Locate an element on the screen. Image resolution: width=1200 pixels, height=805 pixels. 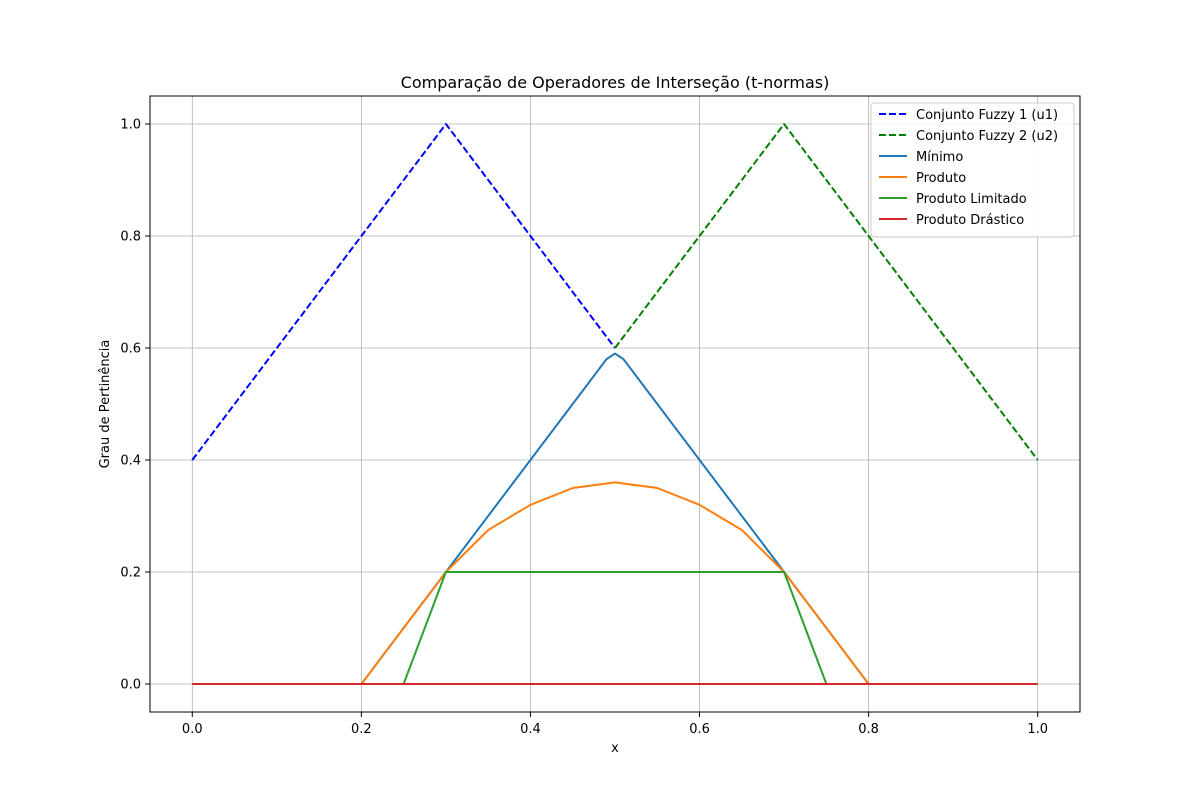
legend-label-minimo: Mínimo is located at coordinates (939, 157).